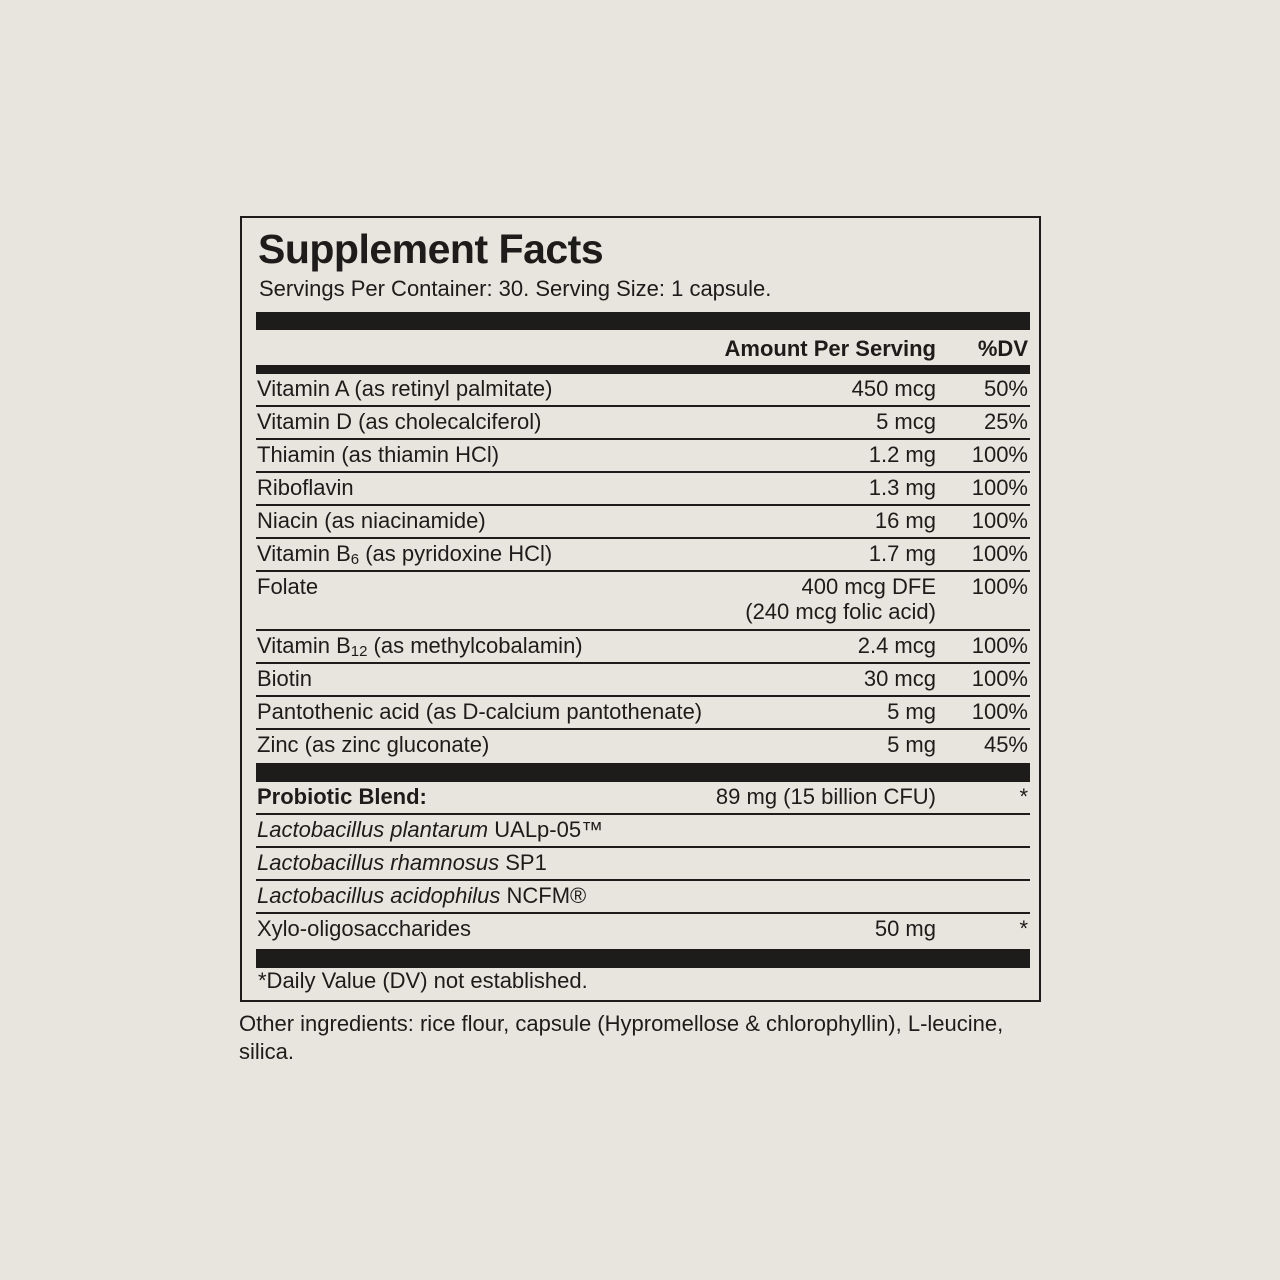 The height and width of the screenshot is (1280, 1280). I want to click on nutrient-name: Vitamin B12 (as methylcobalamin), so click(420, 646).